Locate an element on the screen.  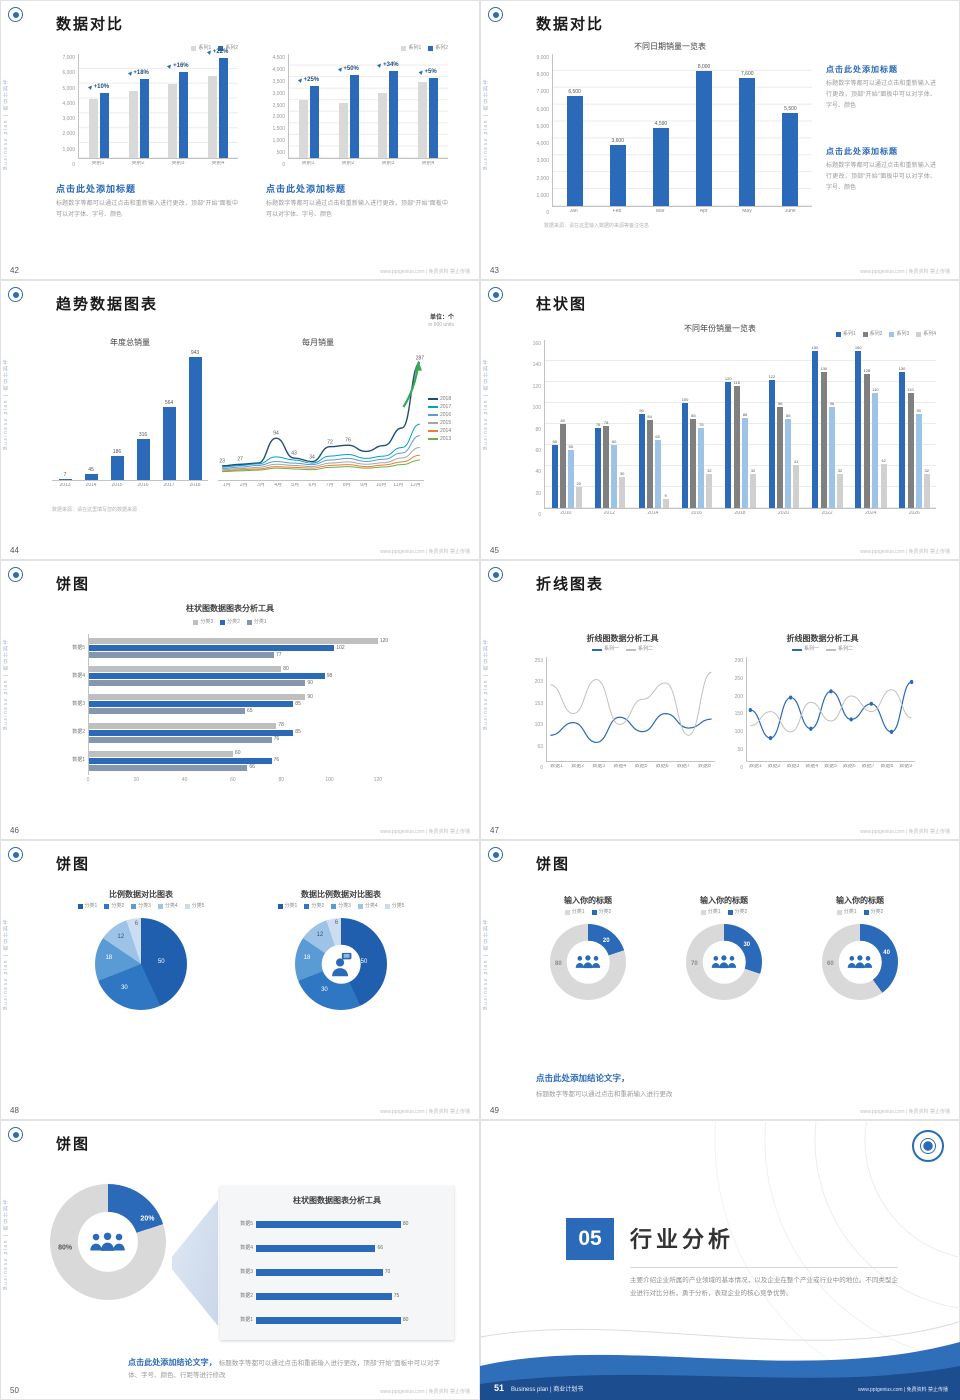
people-icon is located at coordinates (588, 962).